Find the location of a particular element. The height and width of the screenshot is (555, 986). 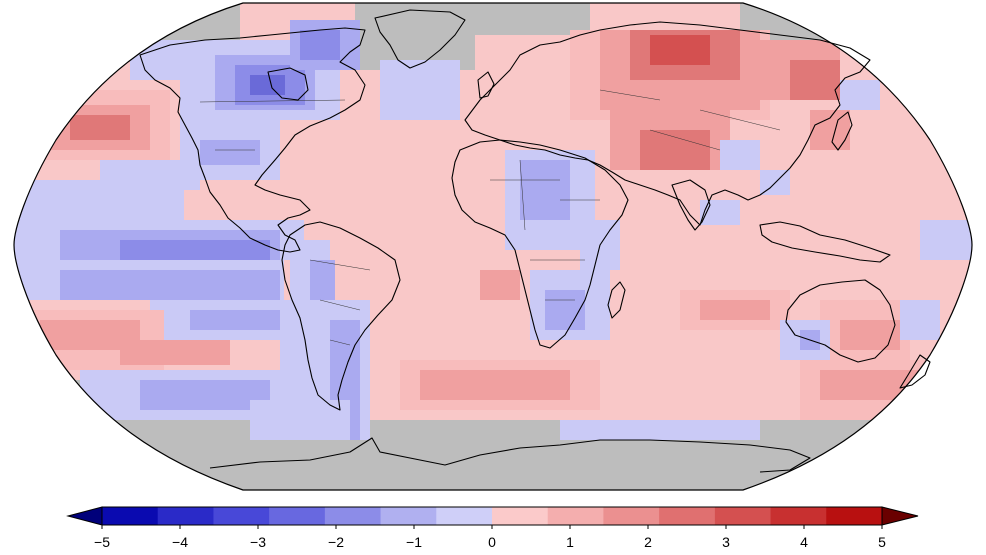

indonesia-coastline is located at coordinates (825, 242).